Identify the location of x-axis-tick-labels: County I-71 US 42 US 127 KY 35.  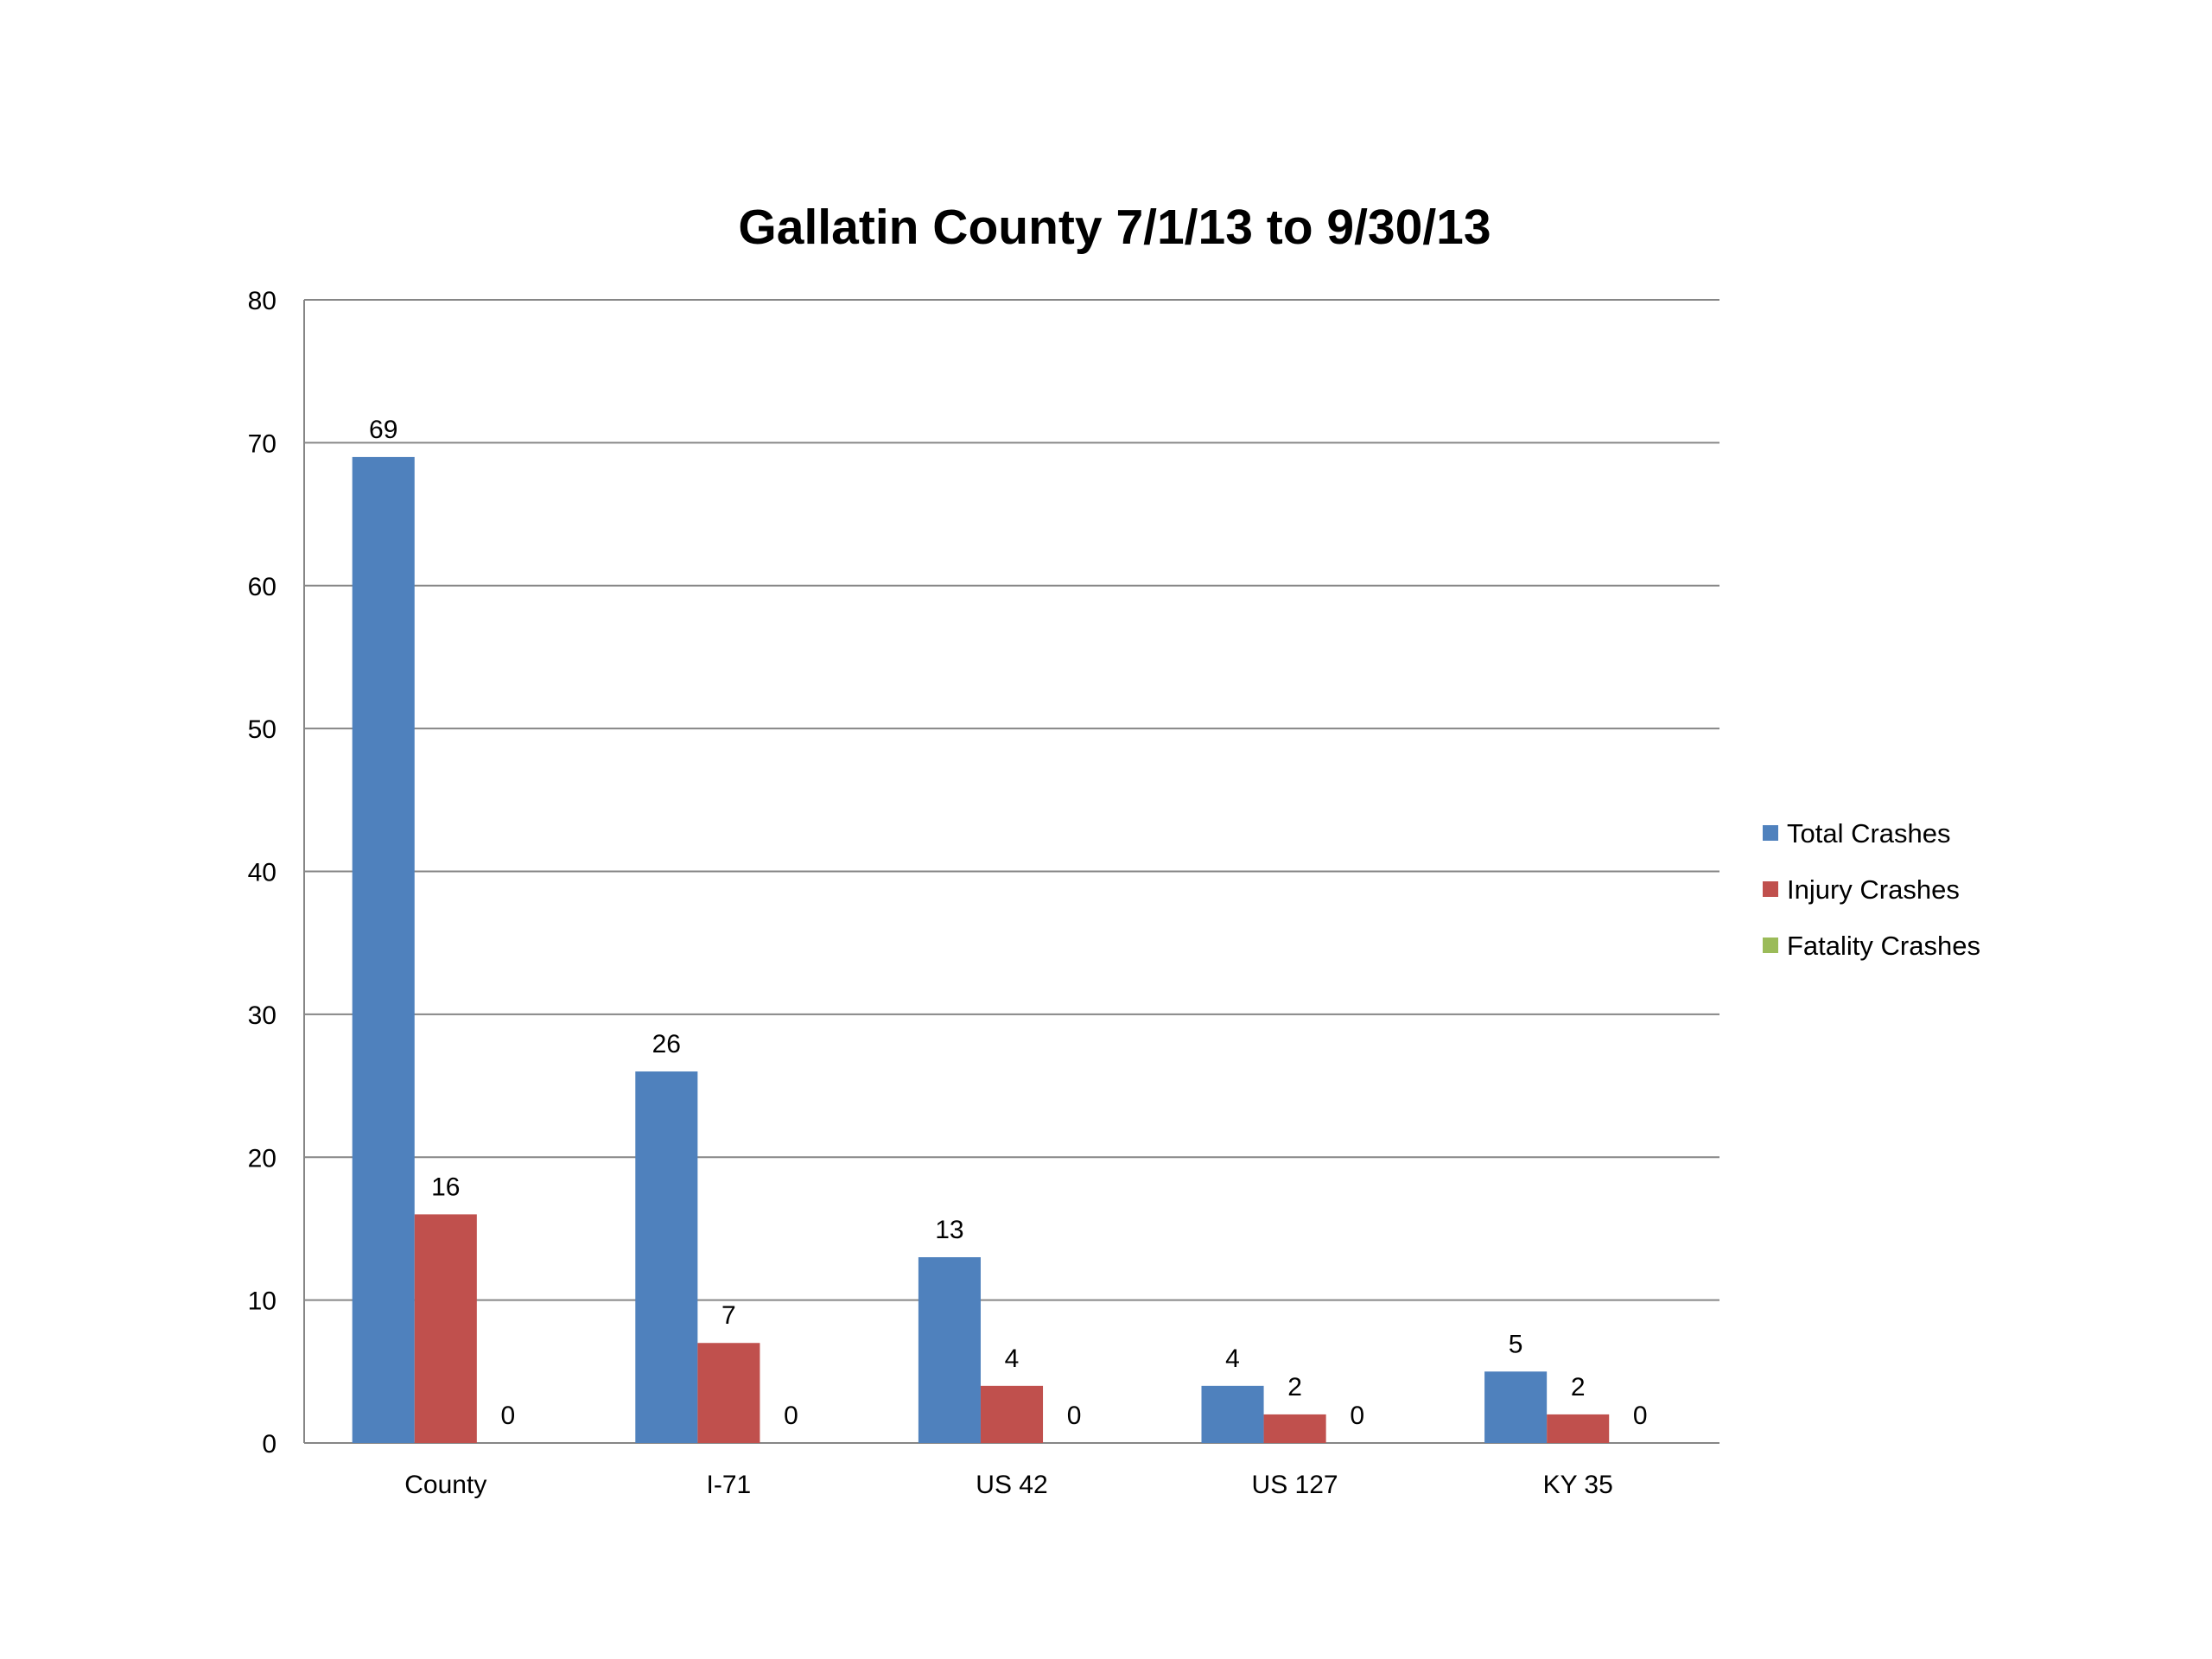
(1008, 1485).